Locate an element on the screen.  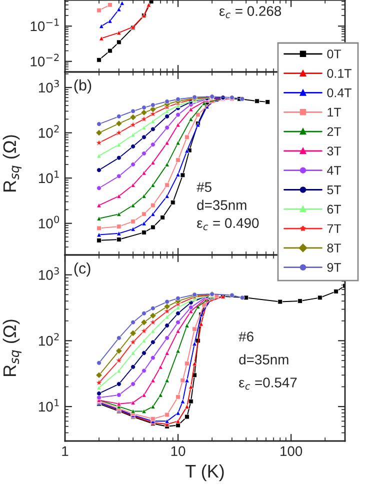
legend-label: 8T is located at coordinates (334, 248).